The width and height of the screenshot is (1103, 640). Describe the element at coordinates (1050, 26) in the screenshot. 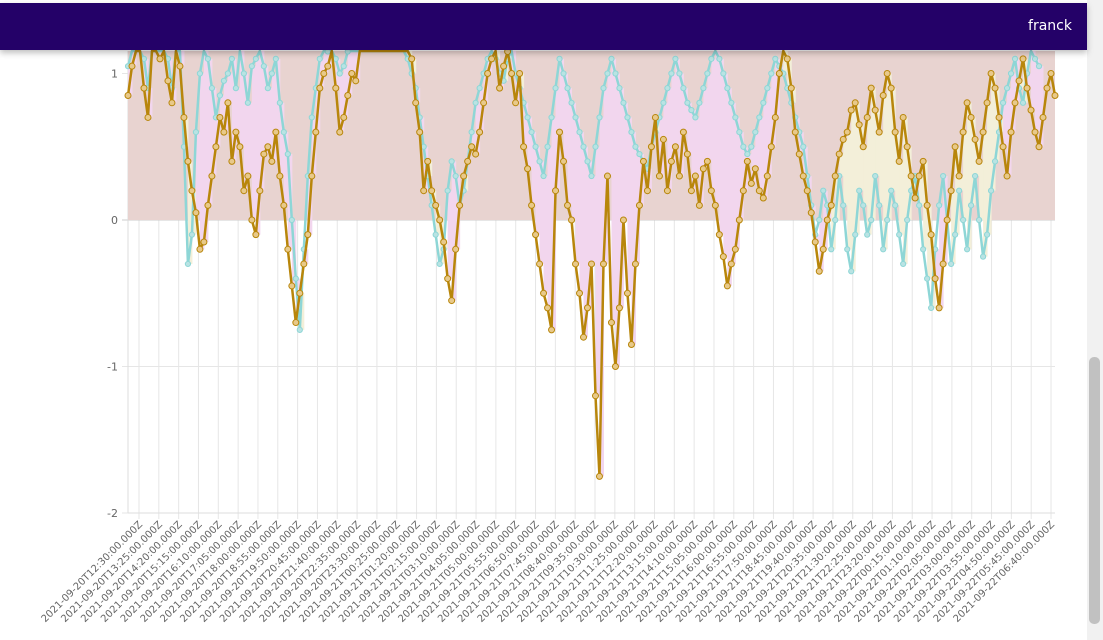

I see `user-menu: franck` at that location.